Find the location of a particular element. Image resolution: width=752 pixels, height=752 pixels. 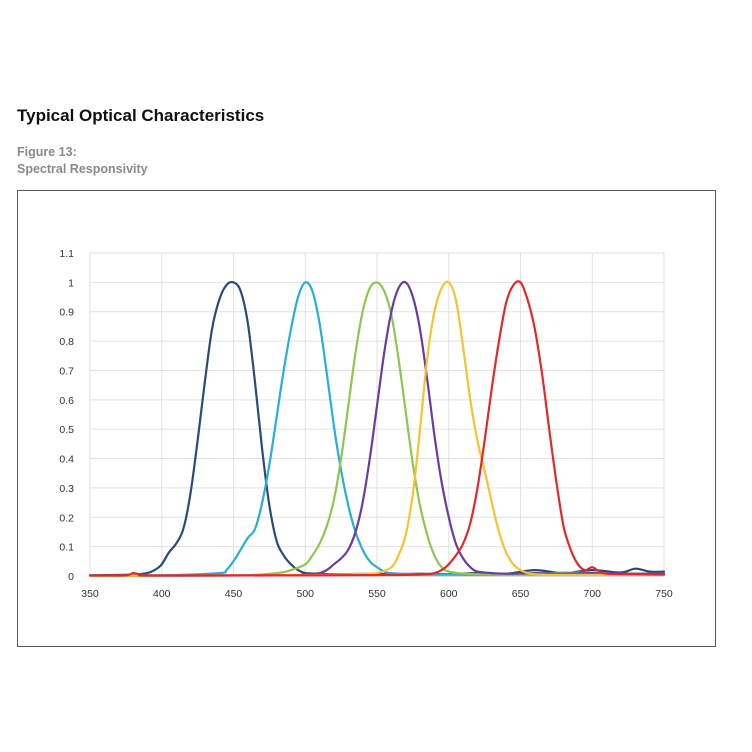

y-tick-label: 1.1 is located at coordinates (66, 254).